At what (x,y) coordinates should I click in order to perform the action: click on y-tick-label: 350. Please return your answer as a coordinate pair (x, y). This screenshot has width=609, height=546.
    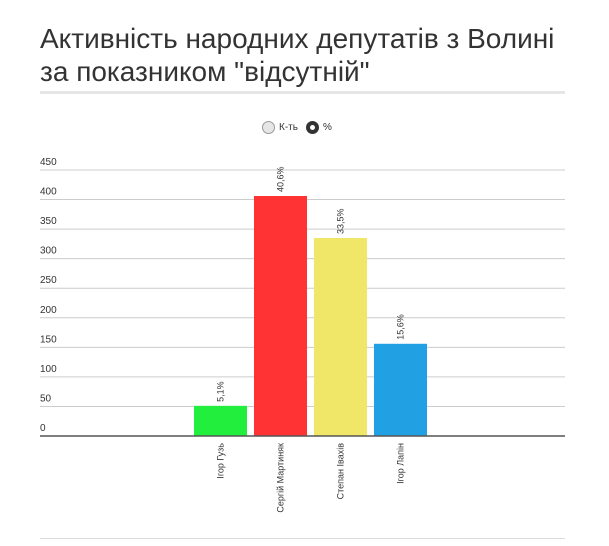
    Looking at the image, I should click on (48, 221).